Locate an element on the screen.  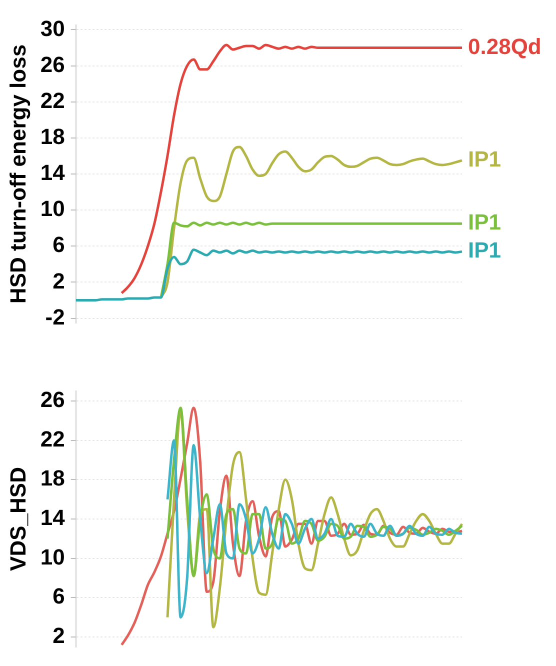
y-axis-title: VDS_HSD is located at coordinates (17, 519).